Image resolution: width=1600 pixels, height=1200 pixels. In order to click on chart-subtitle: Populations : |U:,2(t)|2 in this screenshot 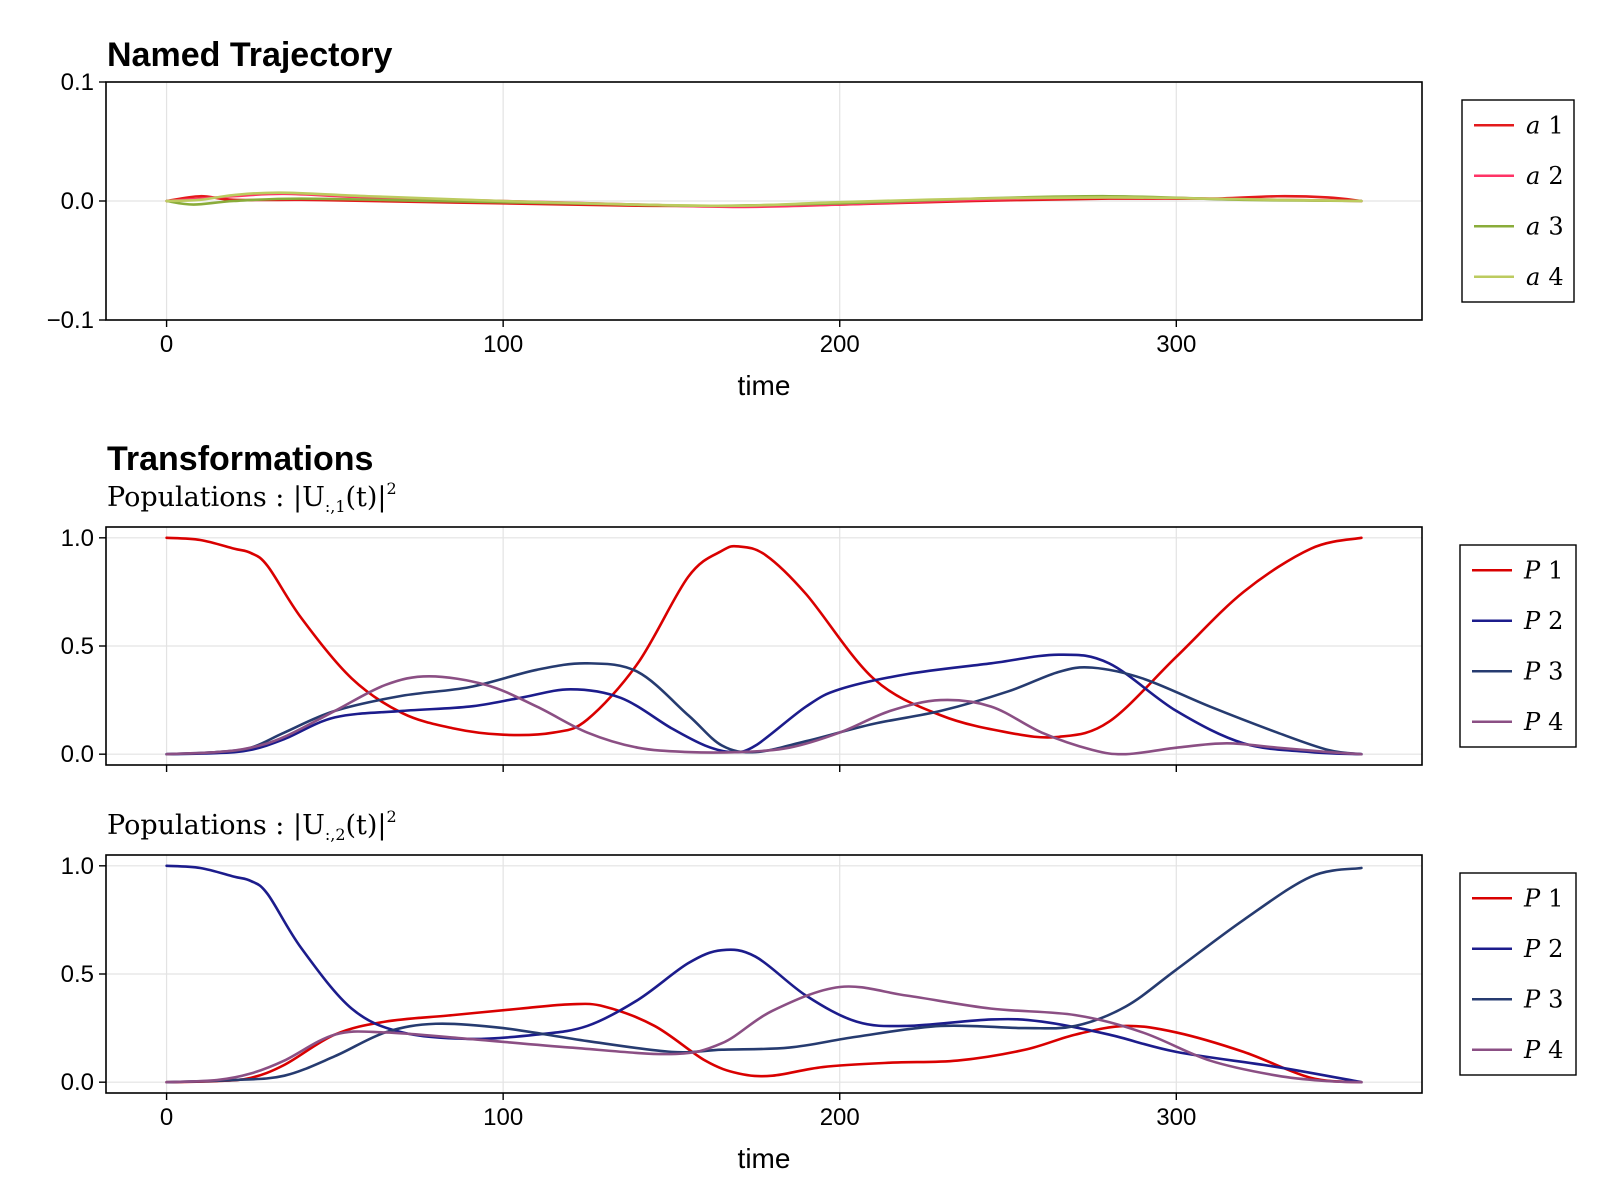, I will do `click(252, 825)`.